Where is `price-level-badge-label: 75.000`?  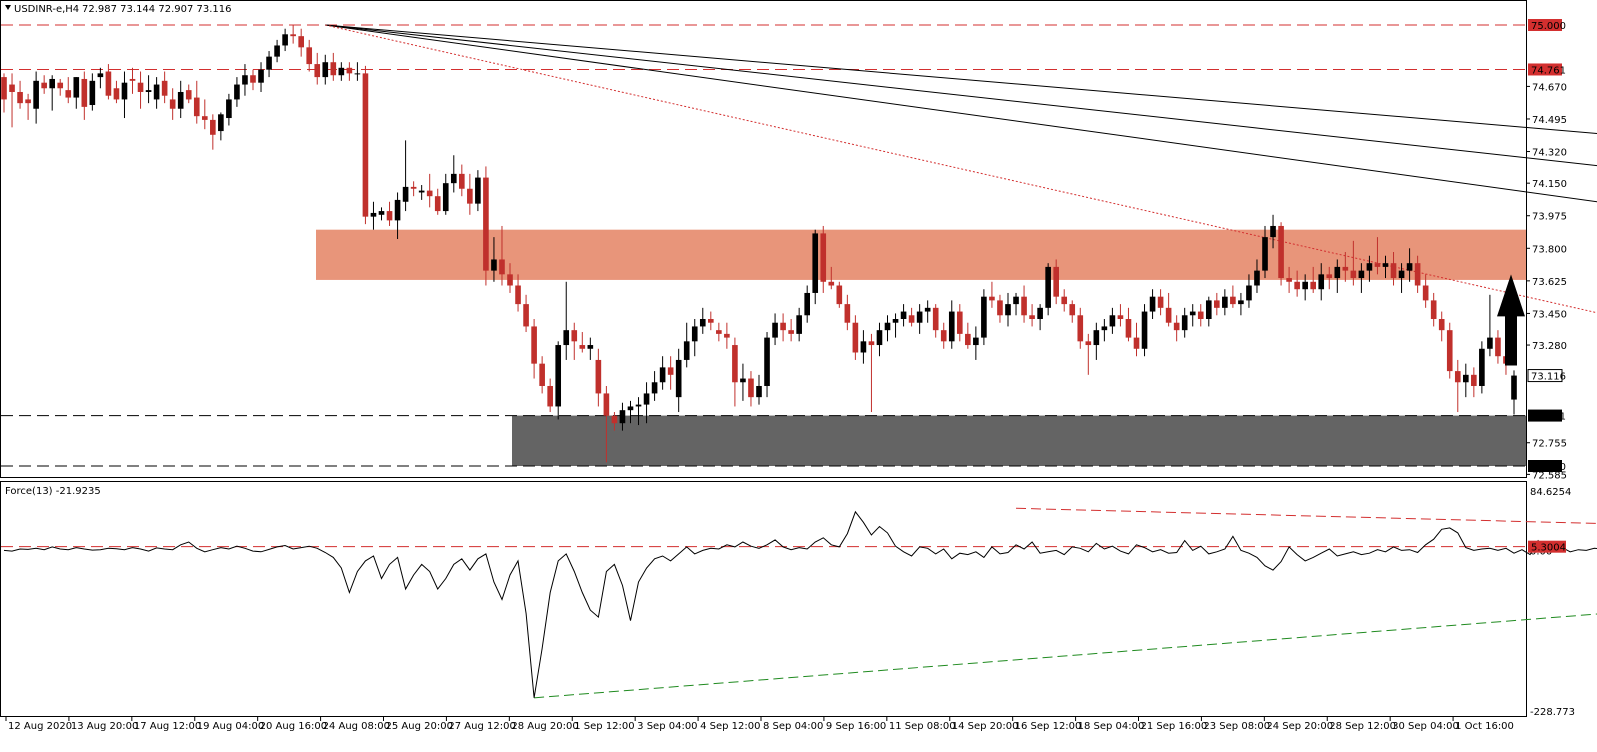 price-level-badge-label: 75.000 is located at coordinates (1548, 26).